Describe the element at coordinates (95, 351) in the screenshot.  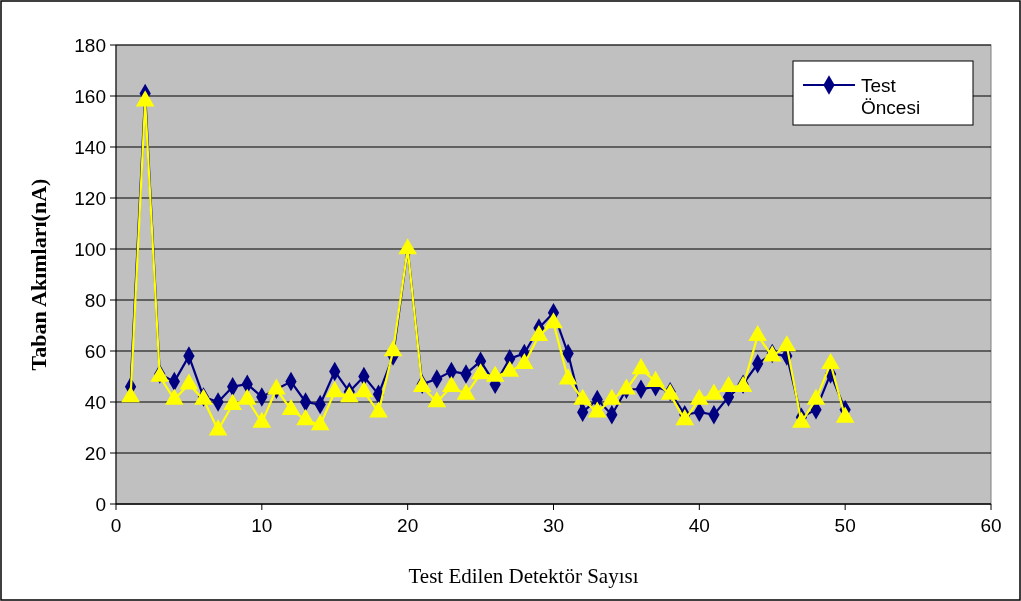
I see `y-tick-label: 60` at that location.